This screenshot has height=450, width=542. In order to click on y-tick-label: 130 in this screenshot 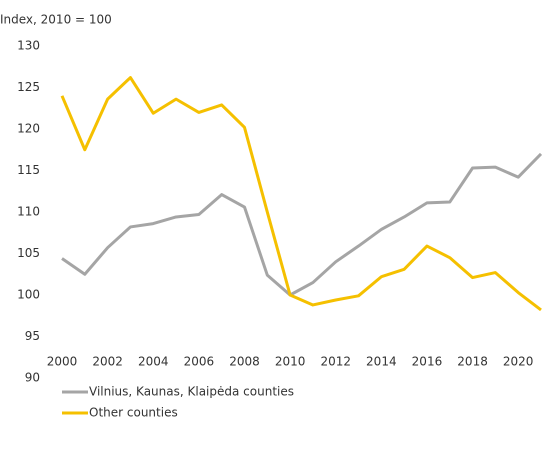, I will do `click(28, 46)`.